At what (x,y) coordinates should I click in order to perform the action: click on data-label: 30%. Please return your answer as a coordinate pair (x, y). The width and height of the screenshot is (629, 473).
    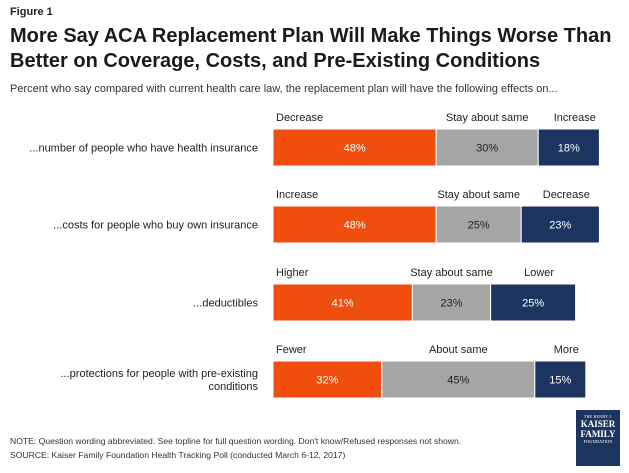
    Looking at the image, I should click on (487, 149).